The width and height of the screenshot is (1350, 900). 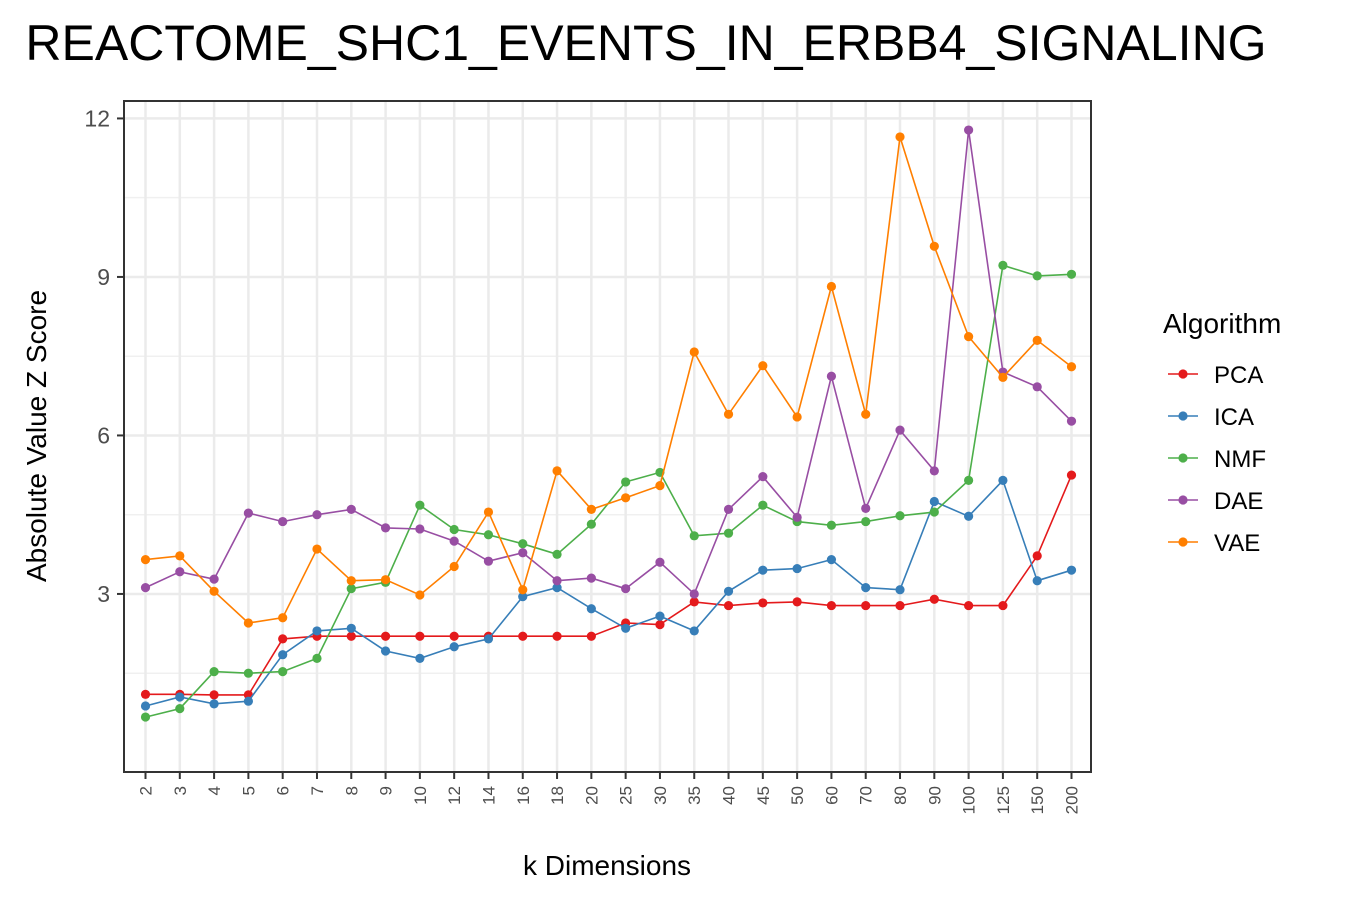 I want to click on legend-label: PCA, so click(x=1238, y=375).